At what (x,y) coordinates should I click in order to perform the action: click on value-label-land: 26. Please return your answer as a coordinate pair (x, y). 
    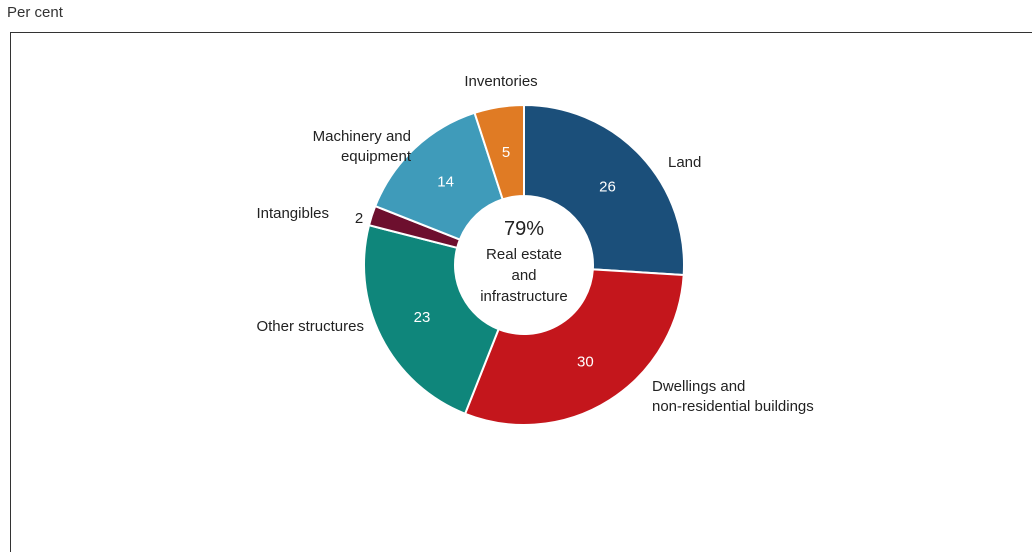
    Looking at the image, I should click on (607, 187).